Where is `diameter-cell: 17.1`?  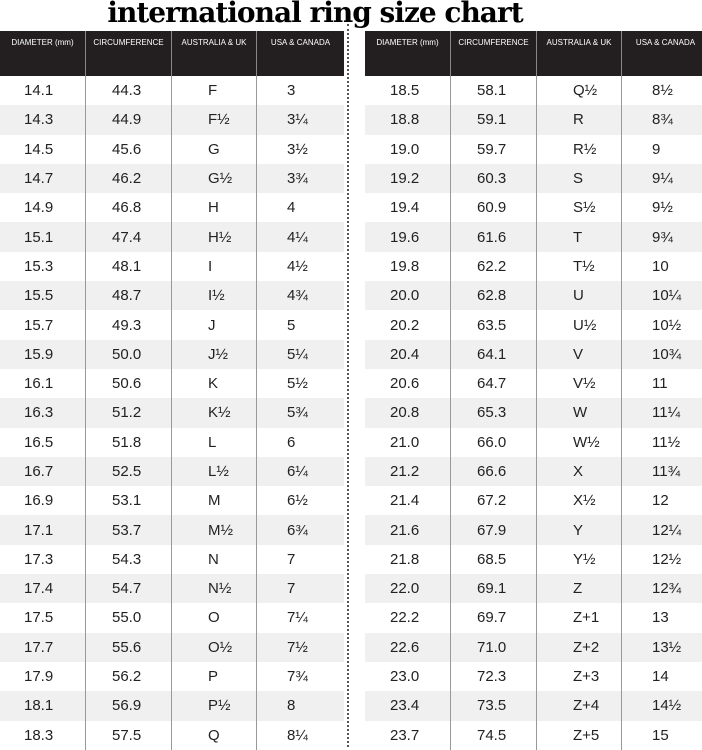 diameter-cell: 17.1 is located at coordinates (43, 529).